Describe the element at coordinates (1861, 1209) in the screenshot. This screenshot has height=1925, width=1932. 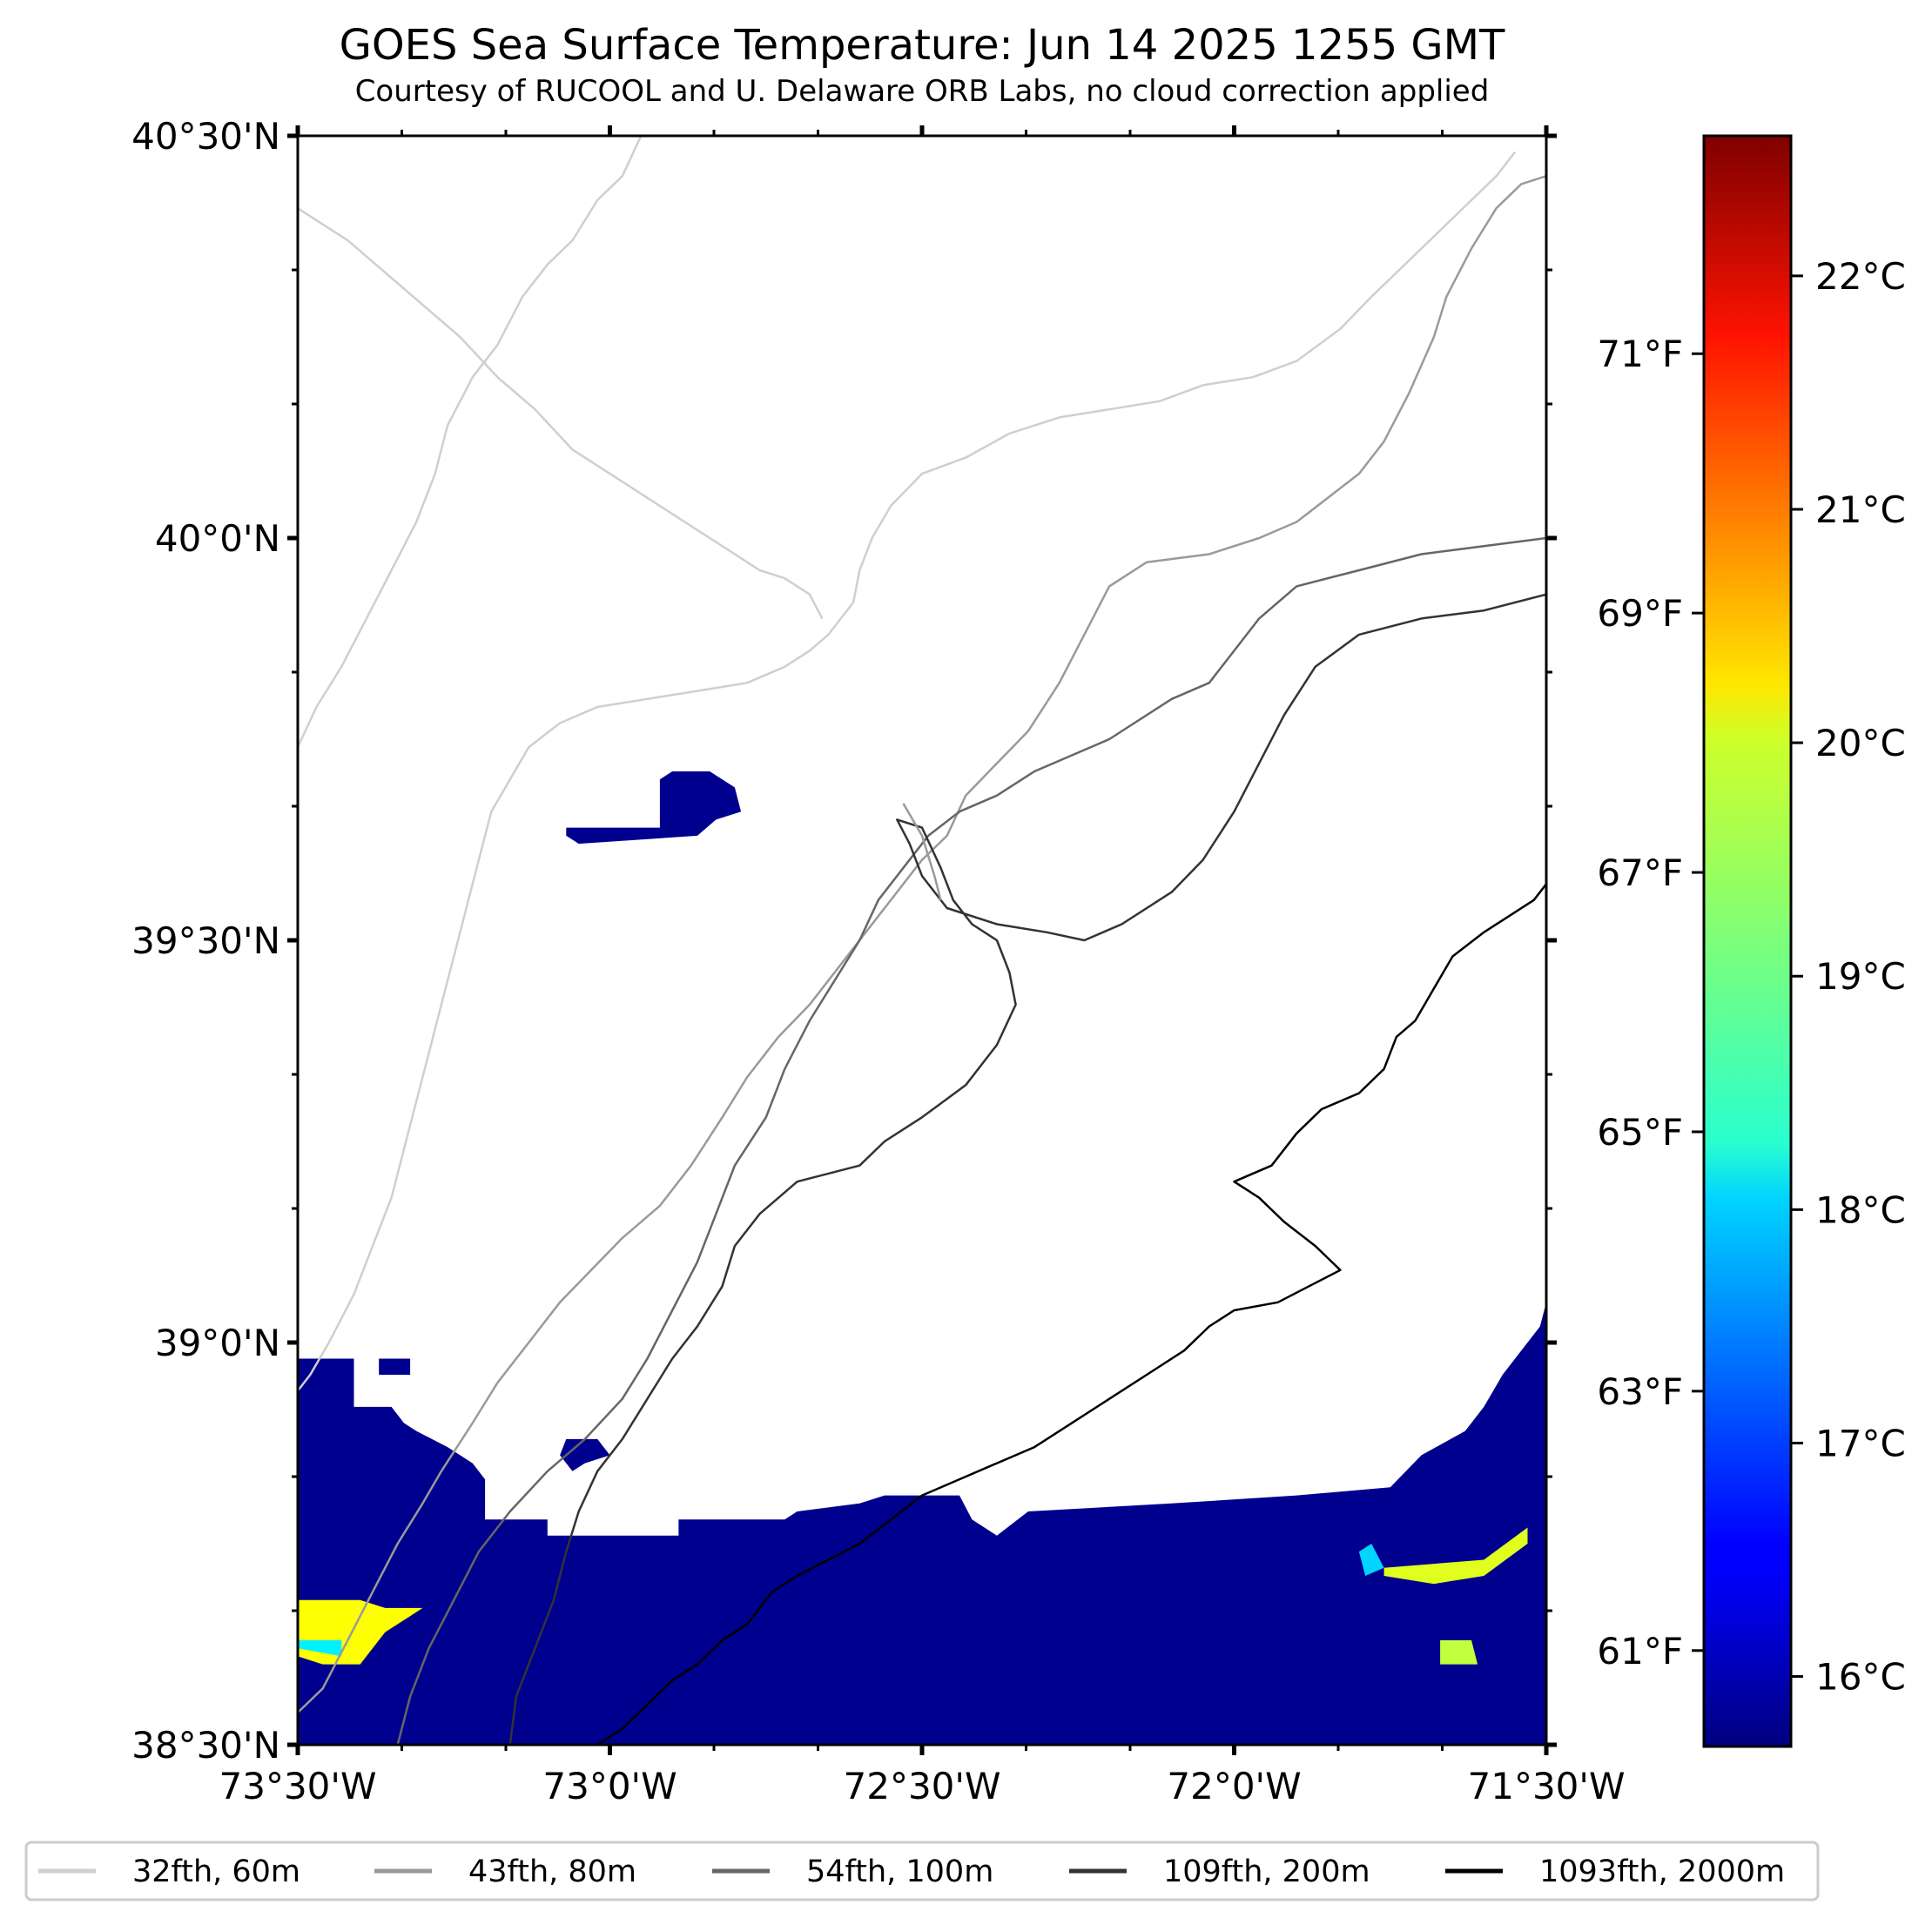
I see `colorbar-c-label-2: 18°C` at that location.